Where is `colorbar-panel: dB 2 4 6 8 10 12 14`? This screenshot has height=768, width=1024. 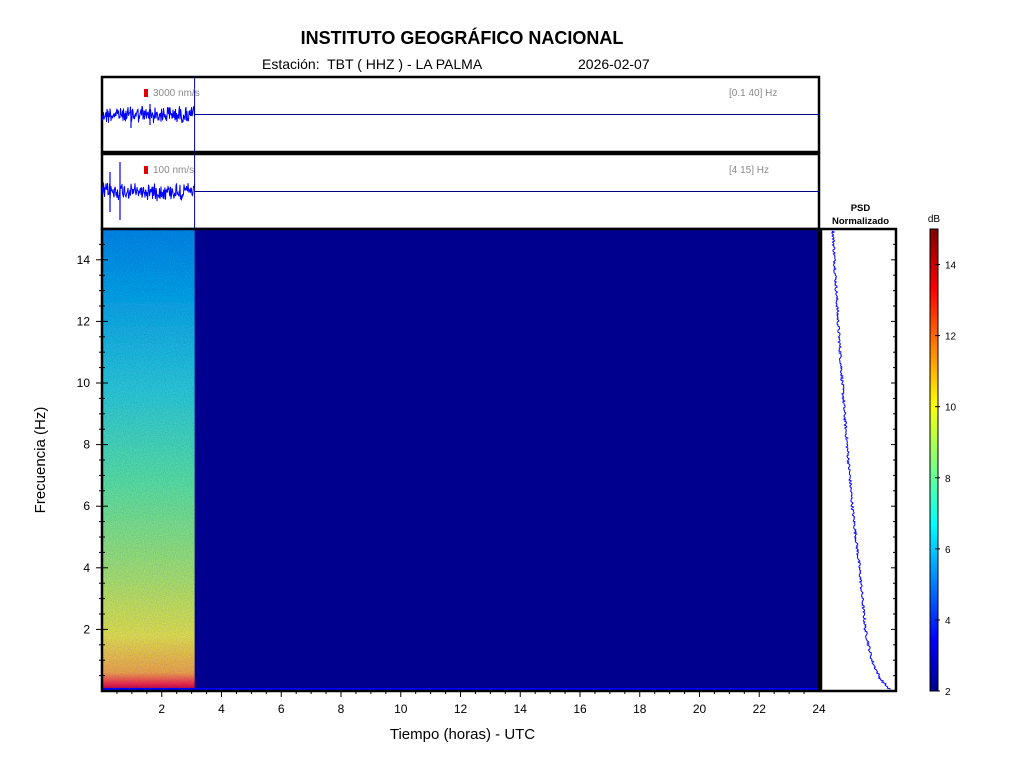 colorbar-panel: dB 2 4 6 8 10 12 14 is located at coordinates (942, 456).